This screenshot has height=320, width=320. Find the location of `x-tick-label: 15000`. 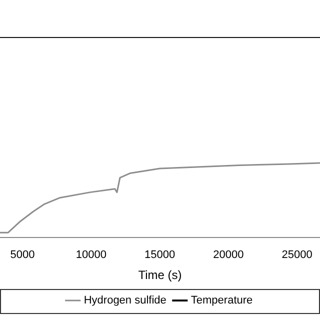

x-tick-label: 15000 is located at coordinates (160, 255).